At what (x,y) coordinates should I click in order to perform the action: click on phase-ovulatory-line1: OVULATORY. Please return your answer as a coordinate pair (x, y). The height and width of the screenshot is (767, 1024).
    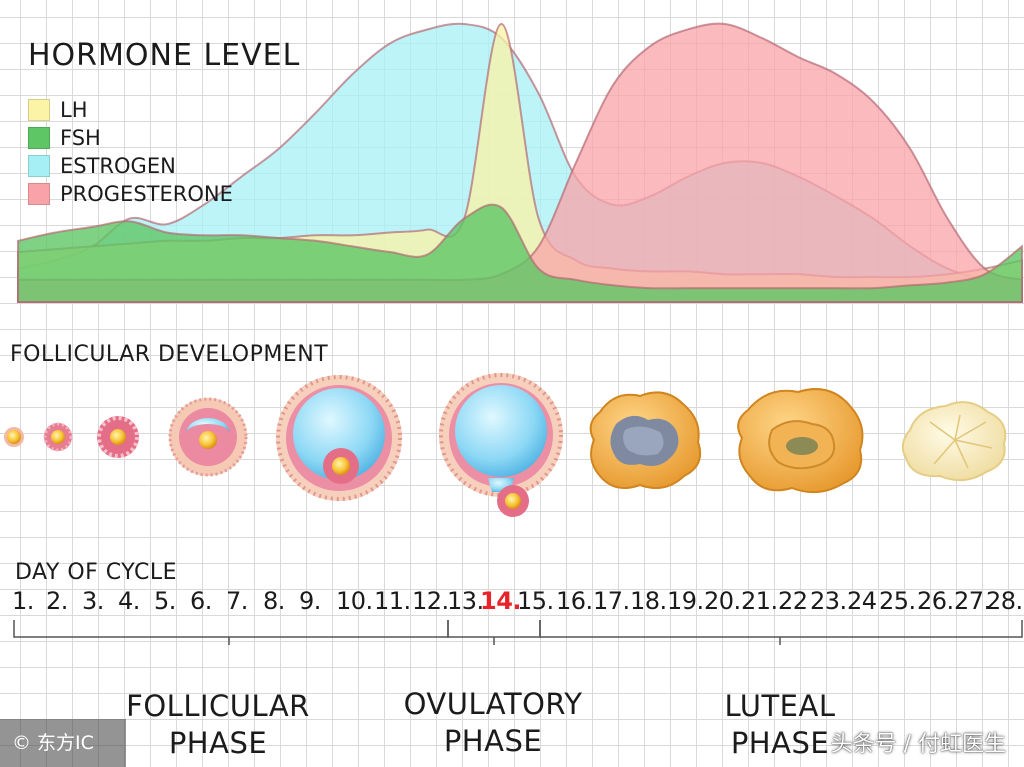
    Looking at the image, I should click on (493, 704).